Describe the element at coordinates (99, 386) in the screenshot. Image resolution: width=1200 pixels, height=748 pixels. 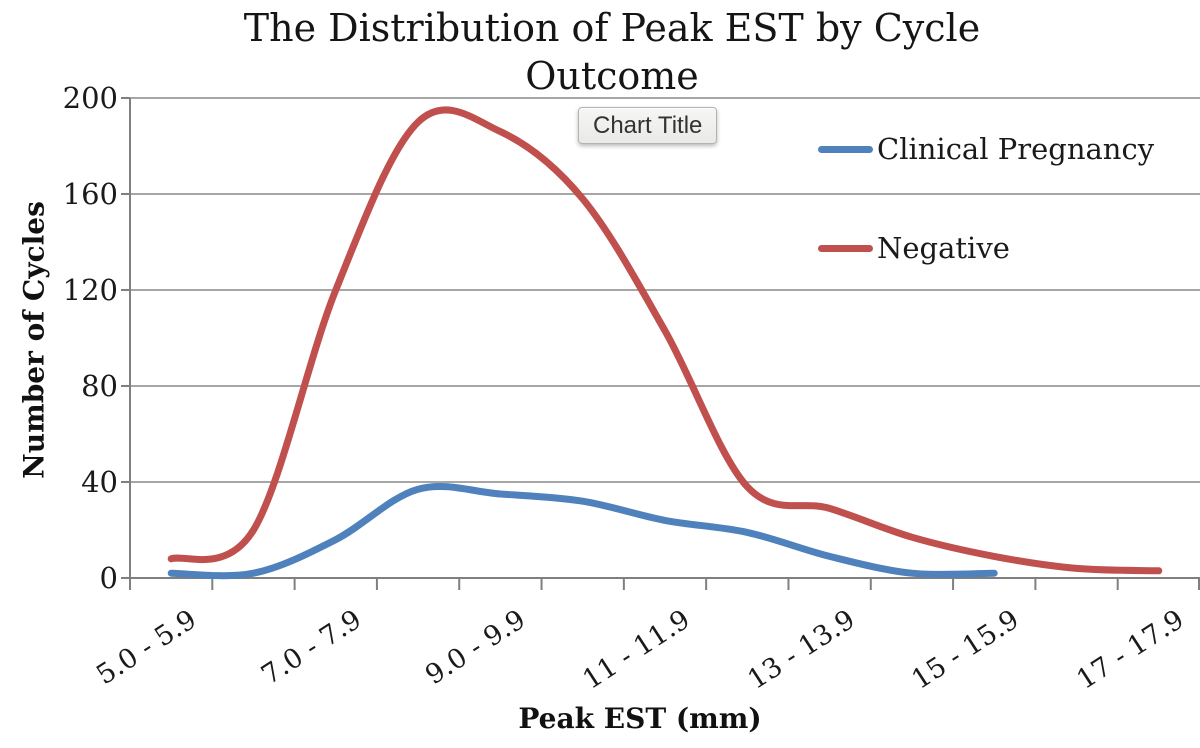
I see `y-tick-label: 80` at that location.